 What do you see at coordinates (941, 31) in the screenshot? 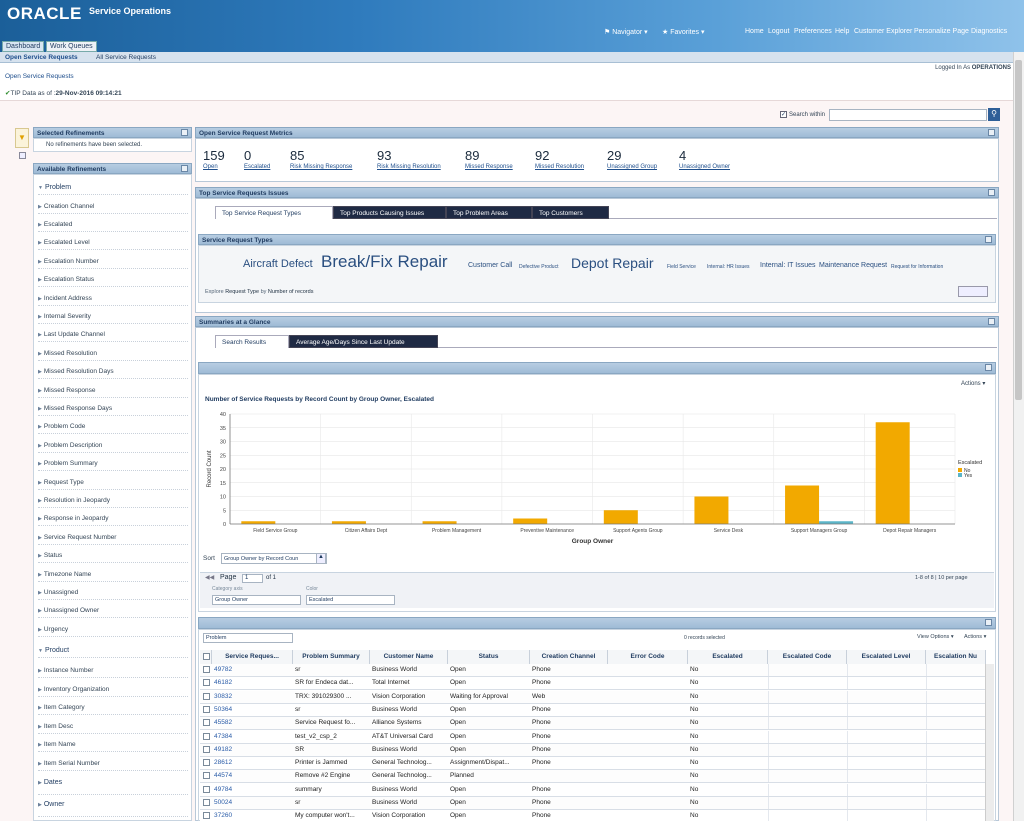
I see `global-link-personalize: Personalize Page` at bounding box center [941, 31].